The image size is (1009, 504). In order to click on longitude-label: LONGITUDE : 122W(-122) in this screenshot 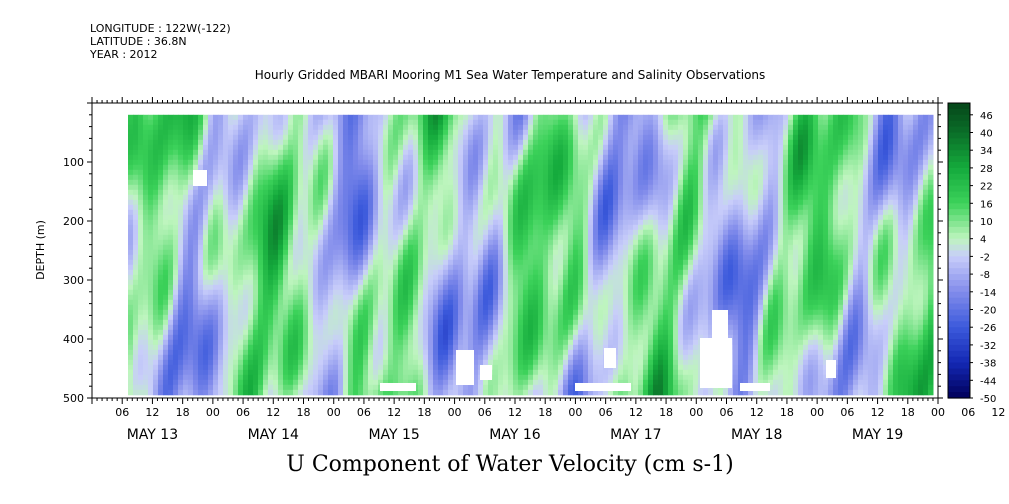, I will do `click(160, 28)`.